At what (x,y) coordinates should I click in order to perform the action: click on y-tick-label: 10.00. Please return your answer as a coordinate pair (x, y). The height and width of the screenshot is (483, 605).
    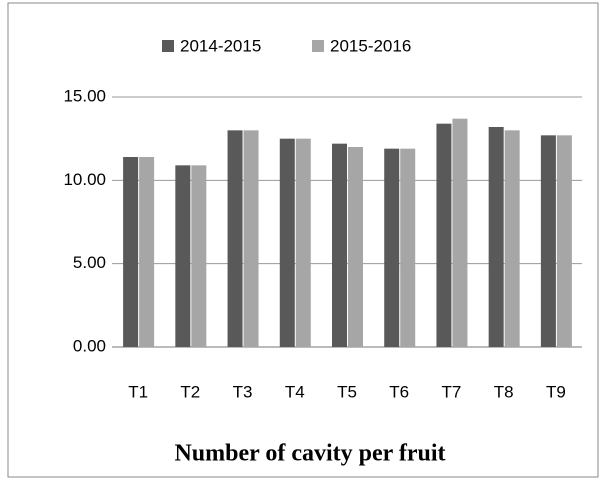
    Looking at the image, I should click on (84, 179).